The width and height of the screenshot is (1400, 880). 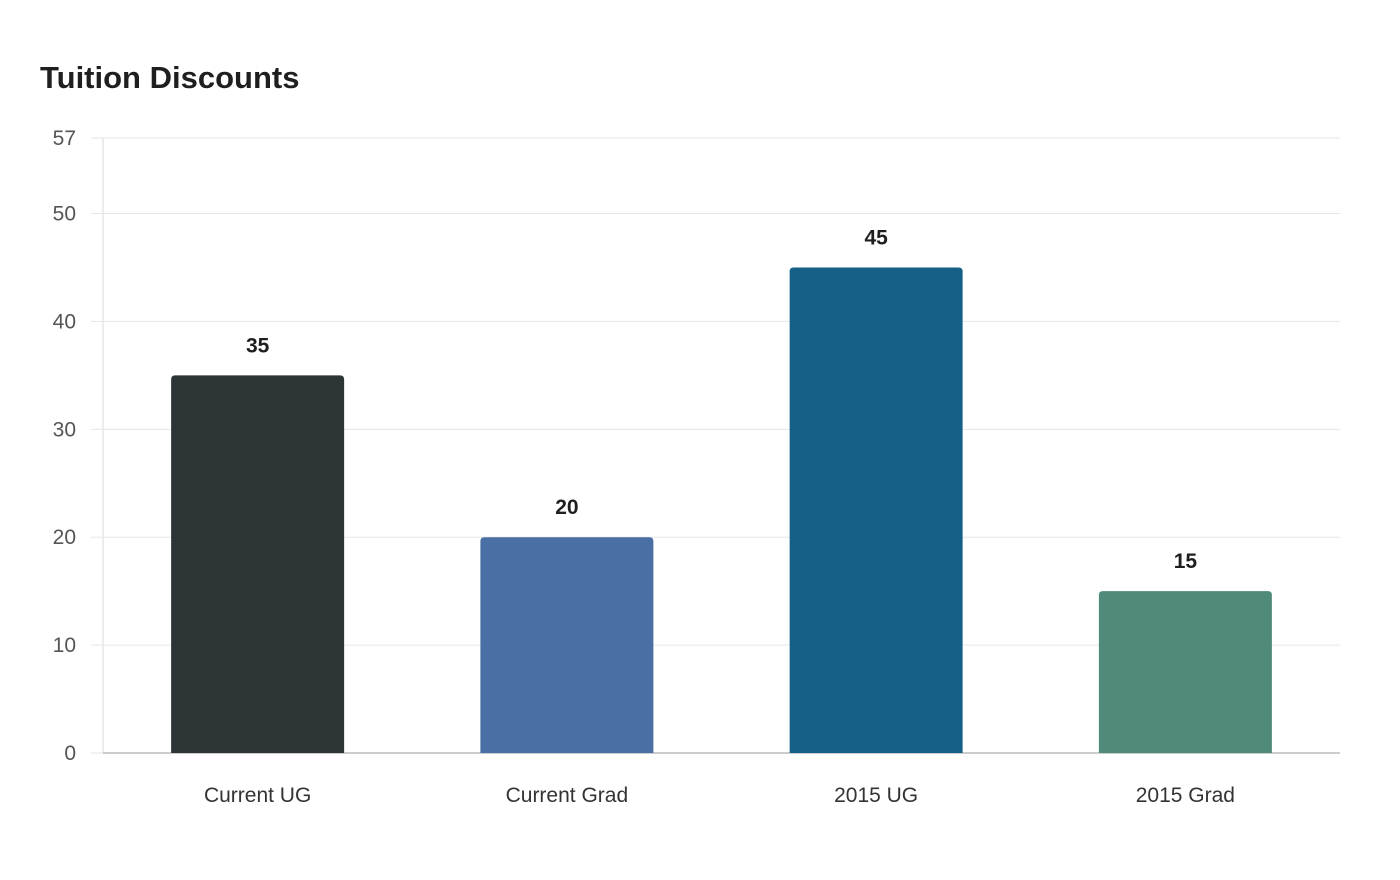 What do you see at coordinates (64, 321) in the screenshot?
I see `y-tick-label: 40` at bounding box center [64, 321].